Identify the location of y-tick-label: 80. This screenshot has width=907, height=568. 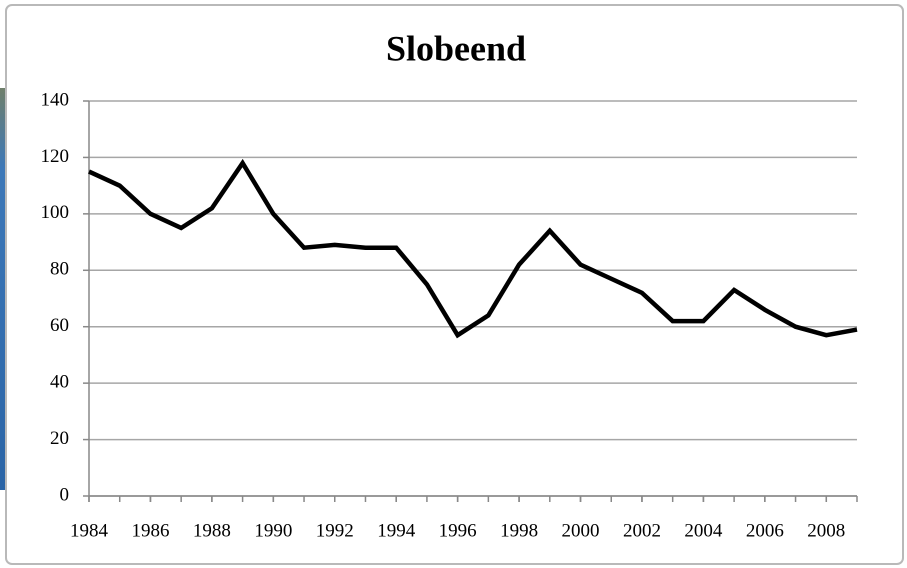
(59, 269).